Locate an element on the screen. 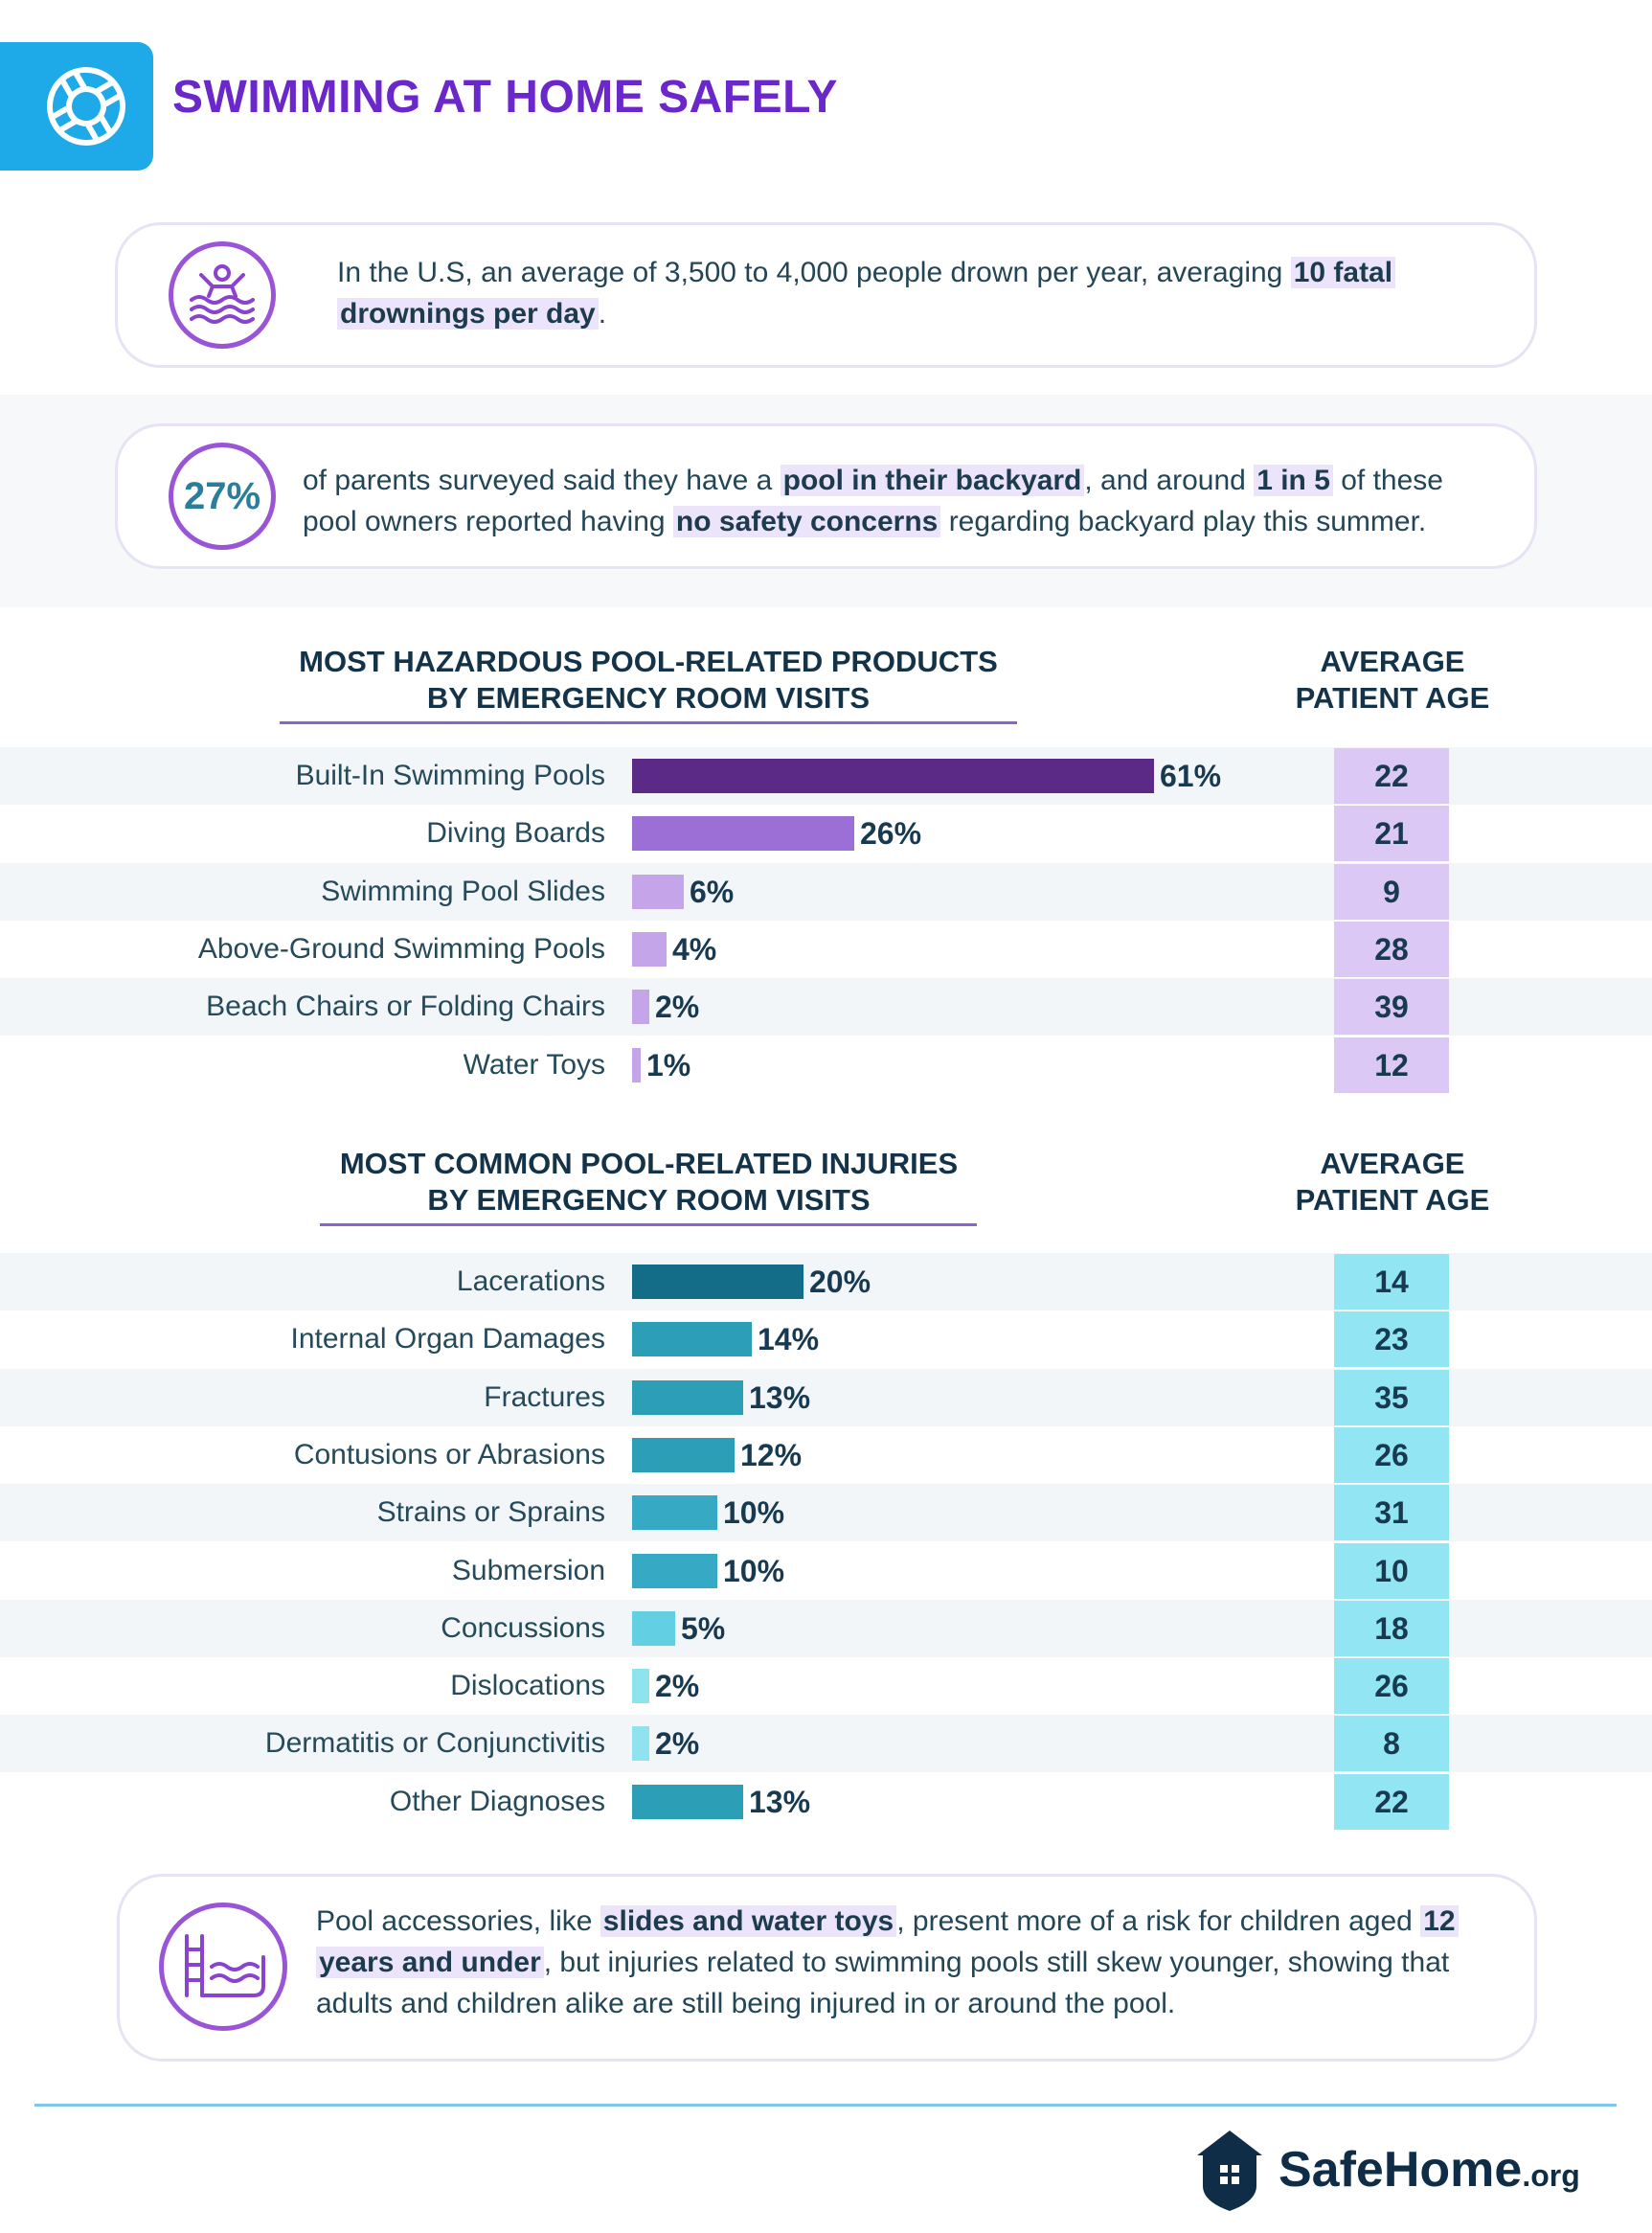 The image size is (1652, 2233). brand-logo: SafeHome.org is located at coordinates (1430, 2170).